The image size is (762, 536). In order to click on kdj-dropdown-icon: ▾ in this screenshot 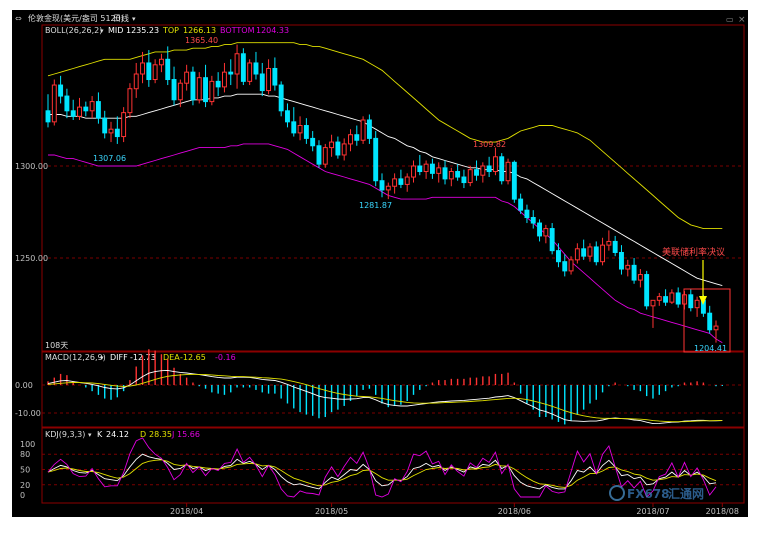, I will do `click(90, 435)`.